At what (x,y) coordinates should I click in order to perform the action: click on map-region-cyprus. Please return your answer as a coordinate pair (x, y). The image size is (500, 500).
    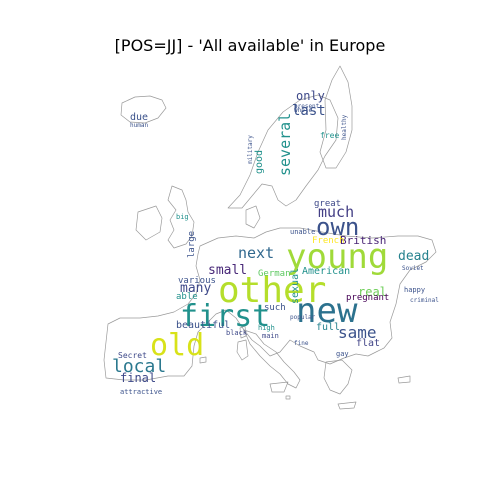
    Looking at the image, I should click on (404, 379).